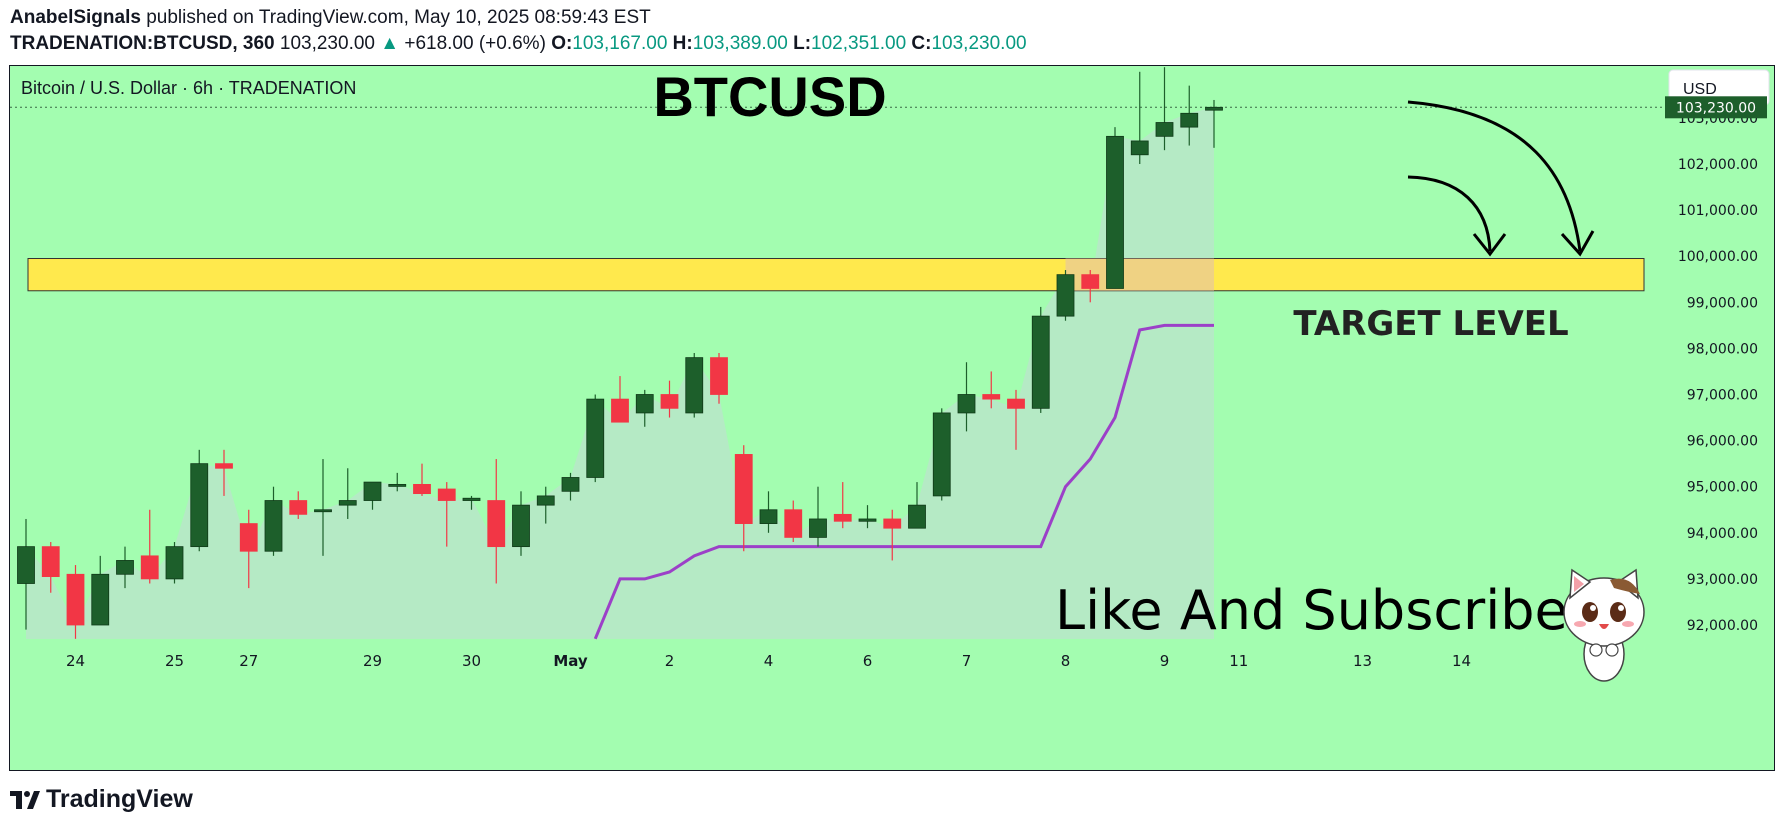  Describe the element at coordinates (740, 43) in the screenshot. I see `high-value: 103,389.00` at that location.